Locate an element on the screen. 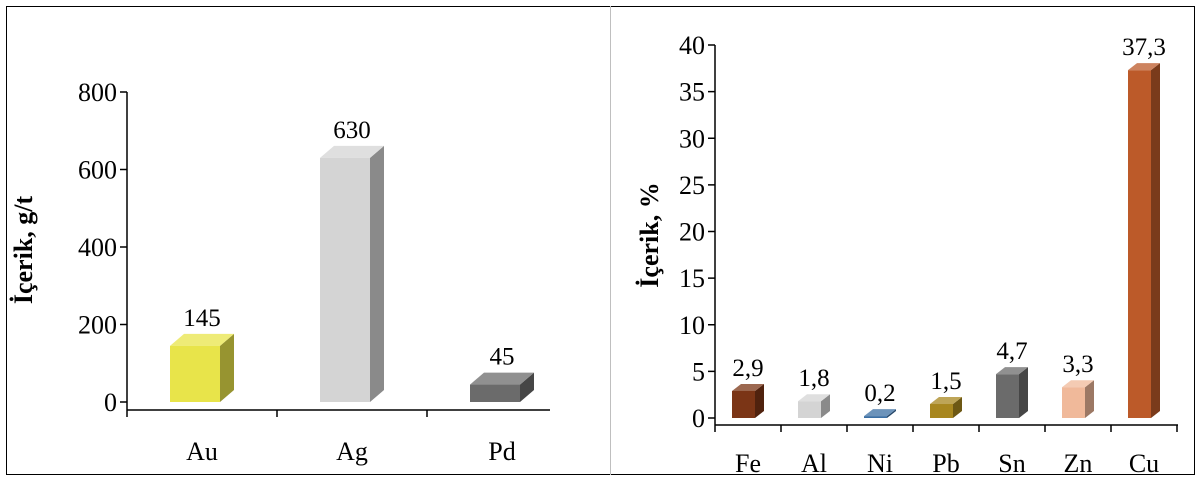  data-label-pb: 1,5 is located at coordinates (945, 381).